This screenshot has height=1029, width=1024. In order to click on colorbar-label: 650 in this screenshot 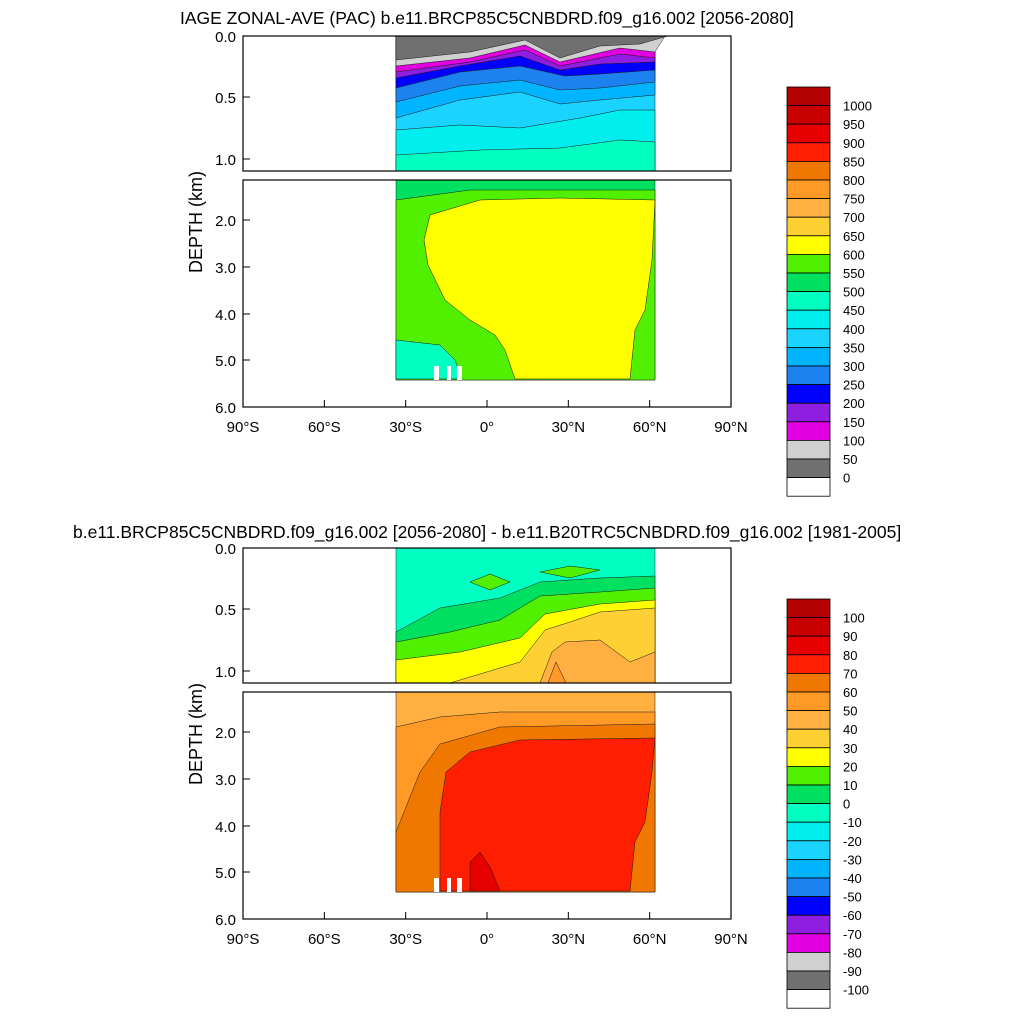, I will do `click(854, 236)`.